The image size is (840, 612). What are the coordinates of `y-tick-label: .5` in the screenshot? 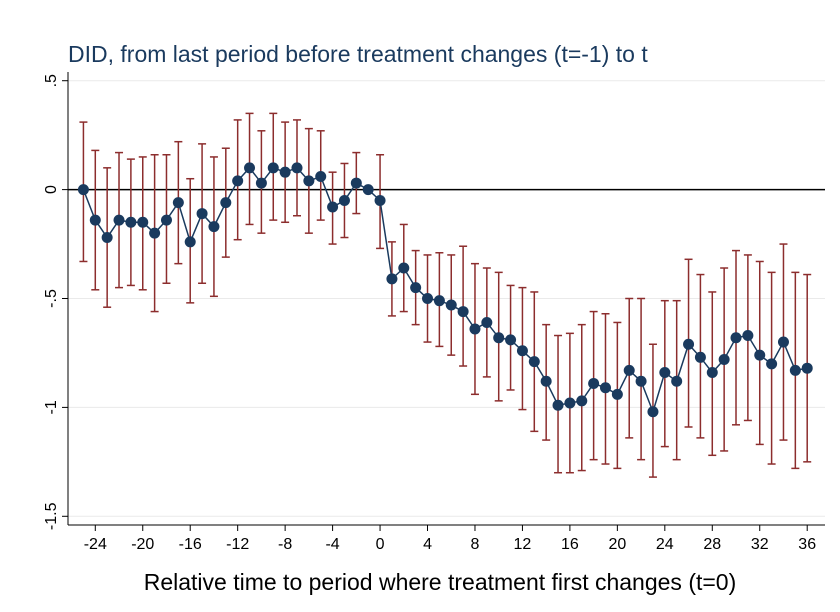 It's located at (51, 80).